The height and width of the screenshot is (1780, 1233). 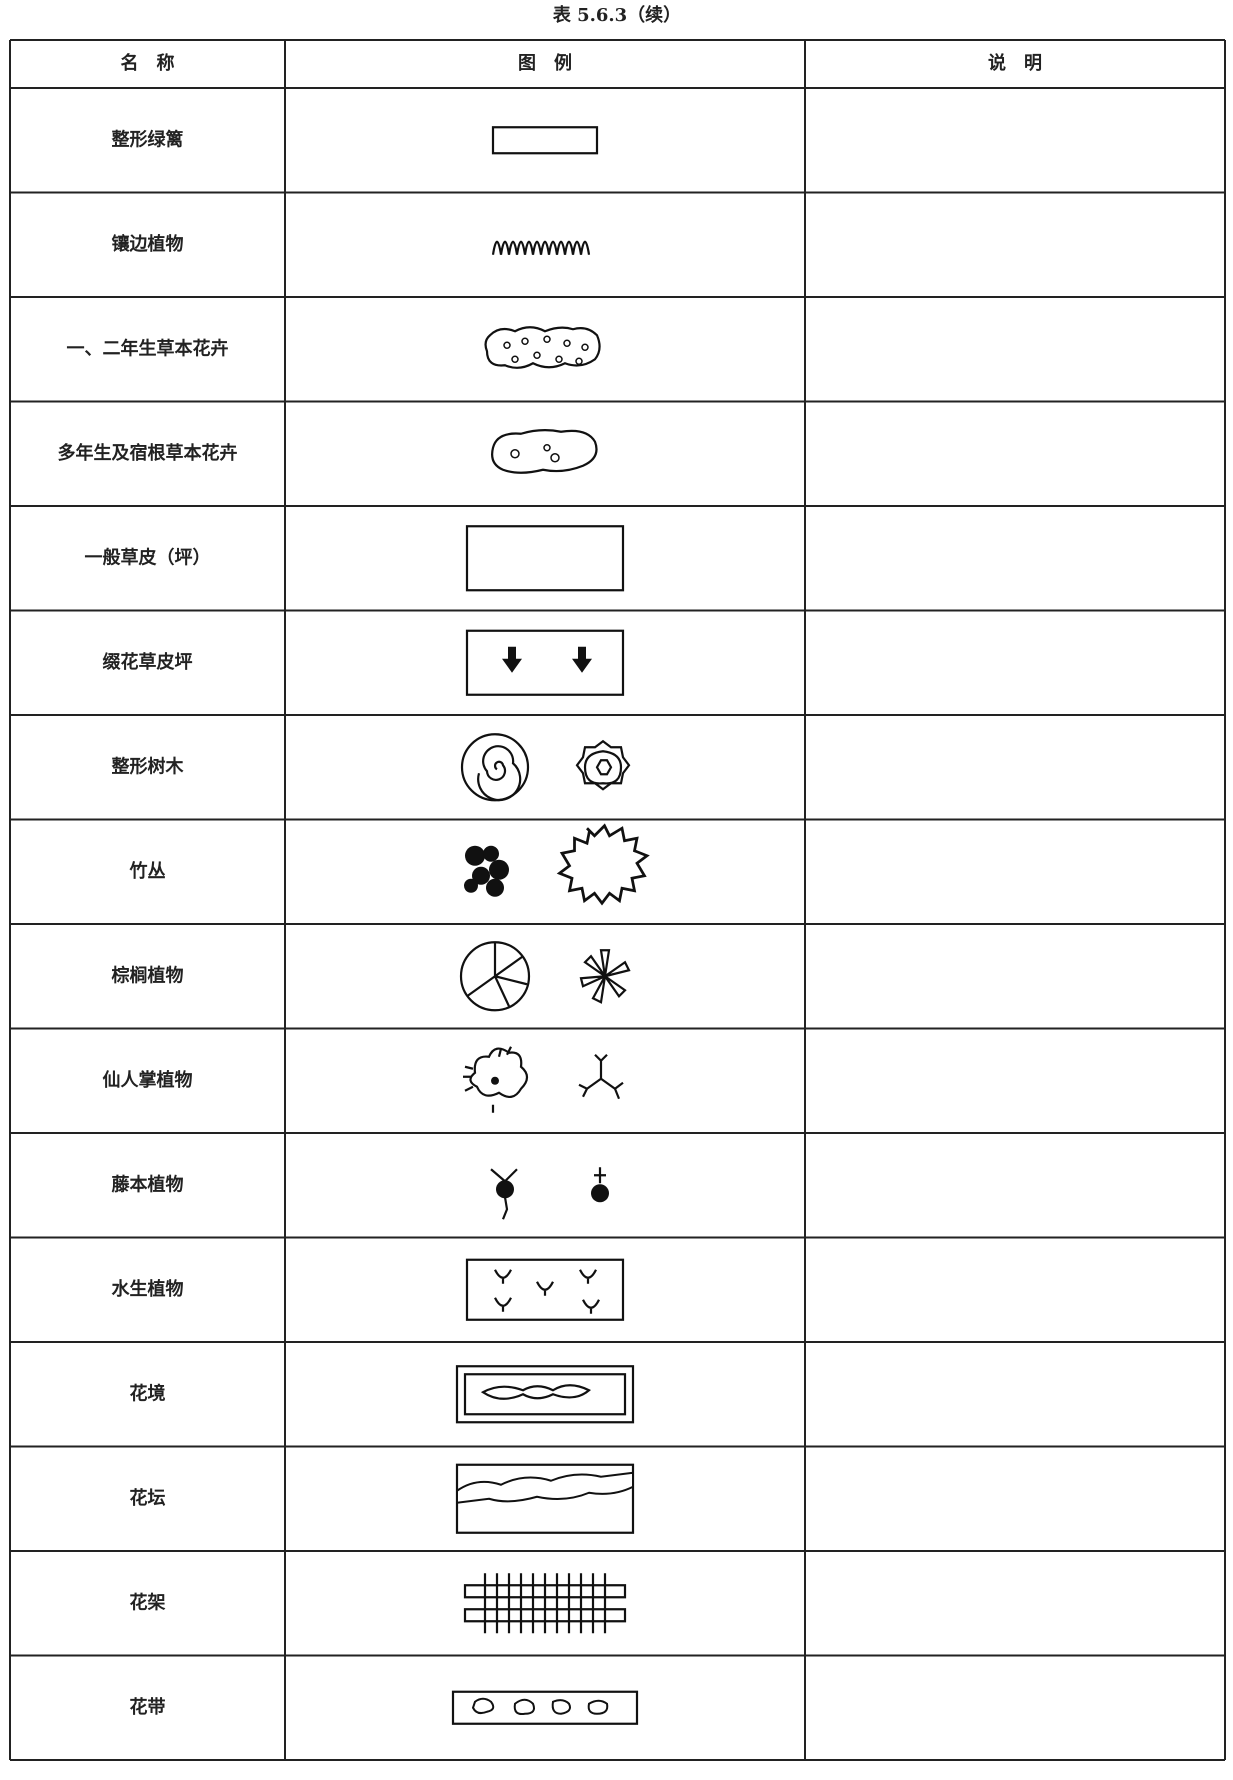 What do you see at coordinates (148, 1707) in the screenshot?
I see `name-cell: 花带` at bounding box center [148, 1707].